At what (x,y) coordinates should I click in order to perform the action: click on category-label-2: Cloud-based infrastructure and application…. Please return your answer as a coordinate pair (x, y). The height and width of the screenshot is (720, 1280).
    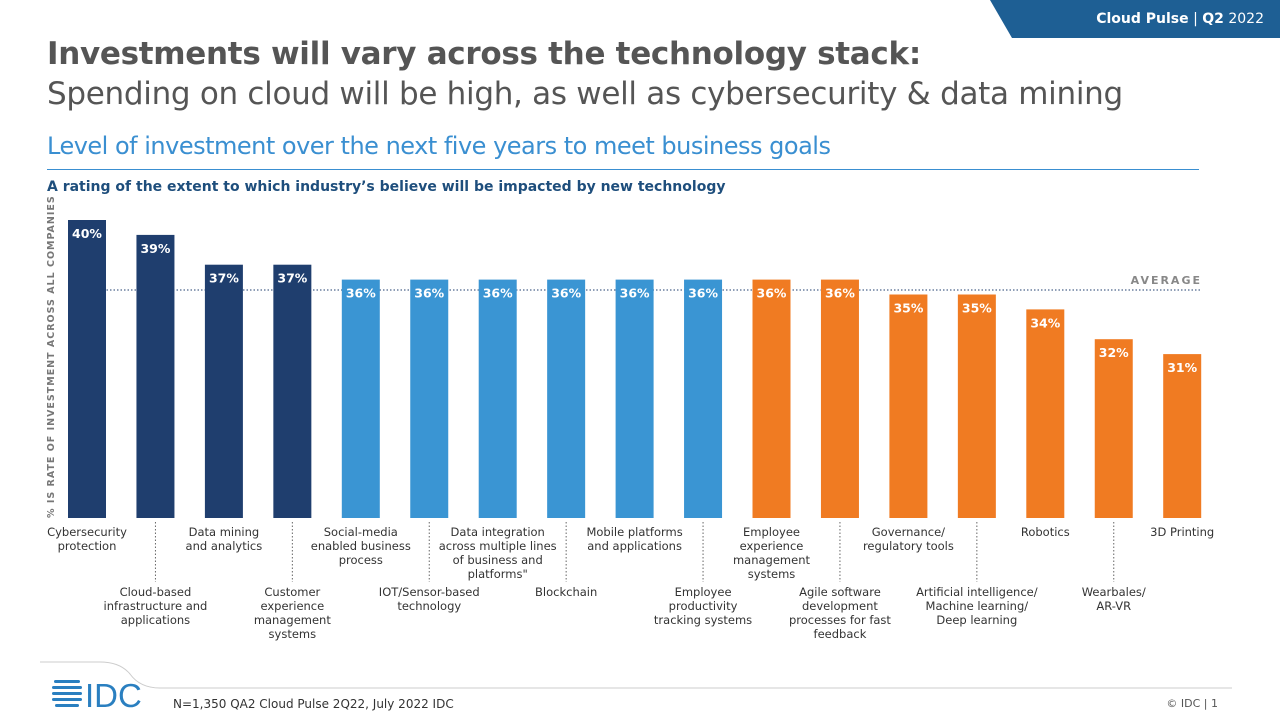
    Looking at the image, I should click on (156, 606).